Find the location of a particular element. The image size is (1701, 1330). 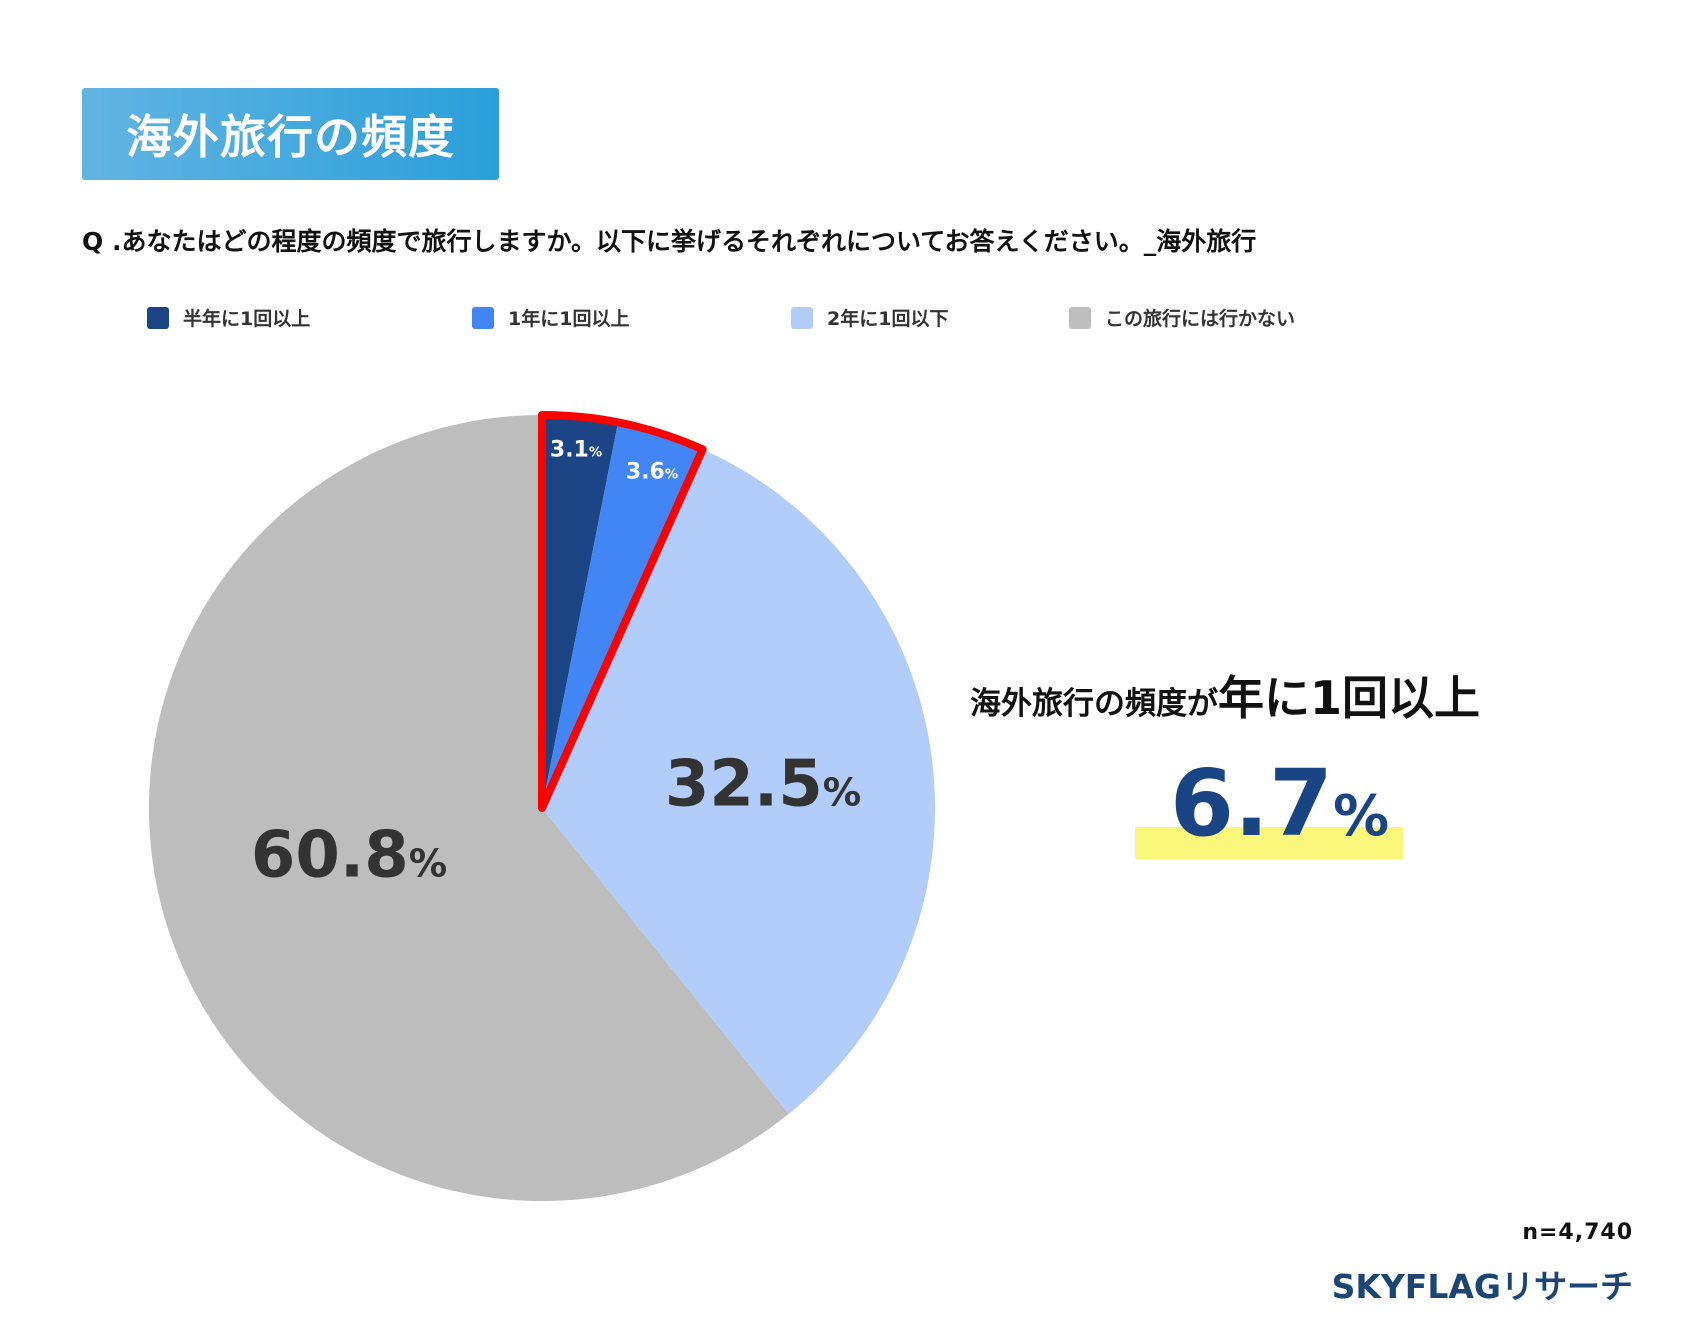

legend-item: 1年に1回以上 is located at coordinates (550, 317).